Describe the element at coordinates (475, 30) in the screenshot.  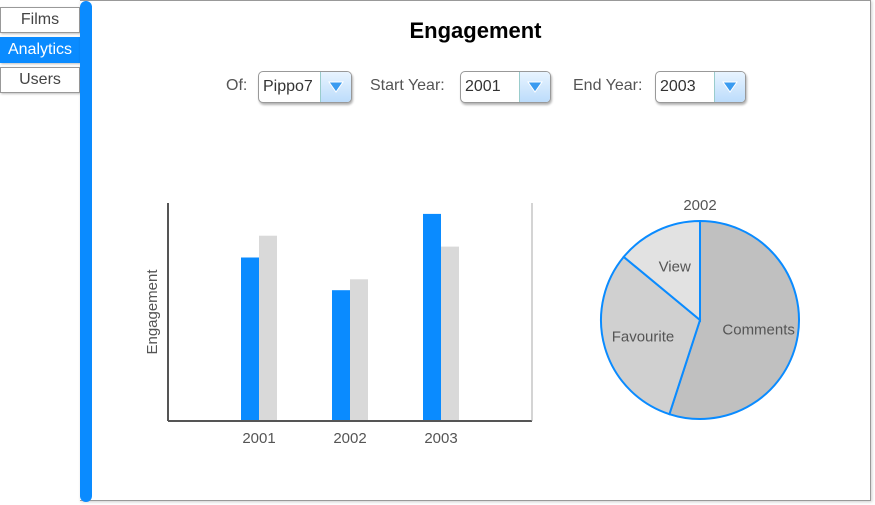
I see `page-title: Engagement` at that location.